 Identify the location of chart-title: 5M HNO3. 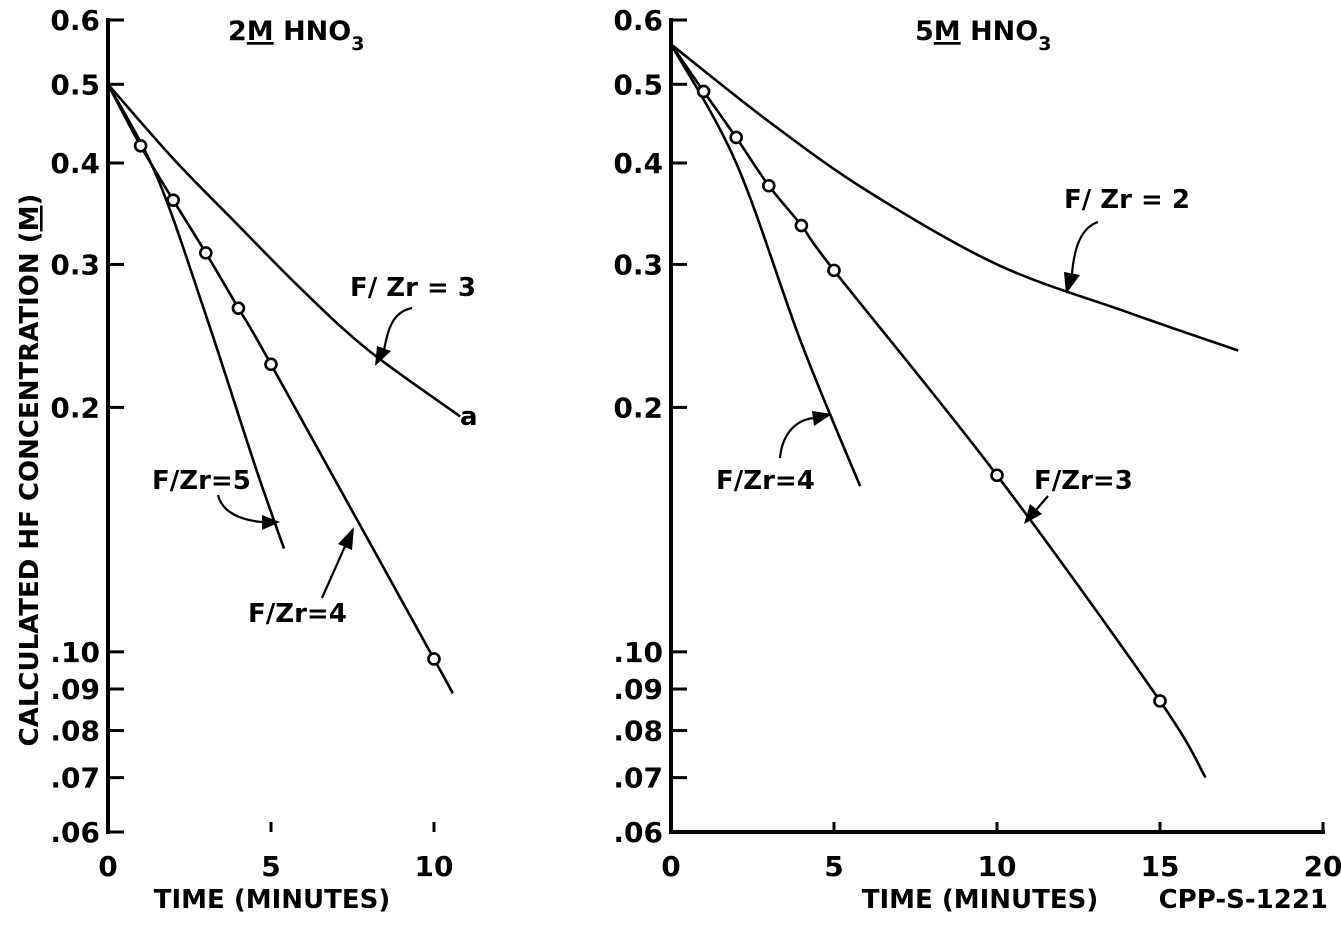
(983, 35).